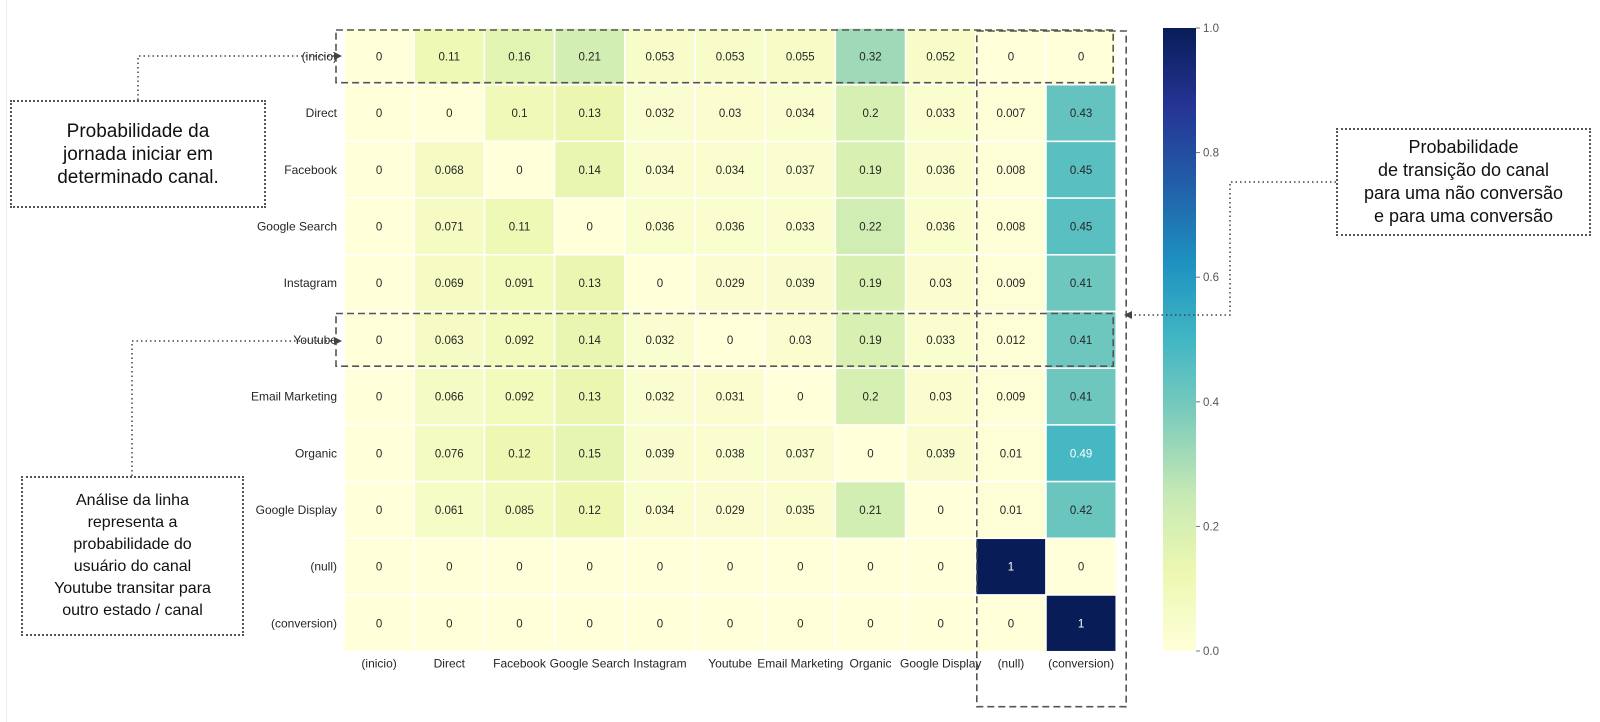  Describe the element at coordinates (871, 114) in the screenshot. I see `cell-value-label: 0.2` at that location.